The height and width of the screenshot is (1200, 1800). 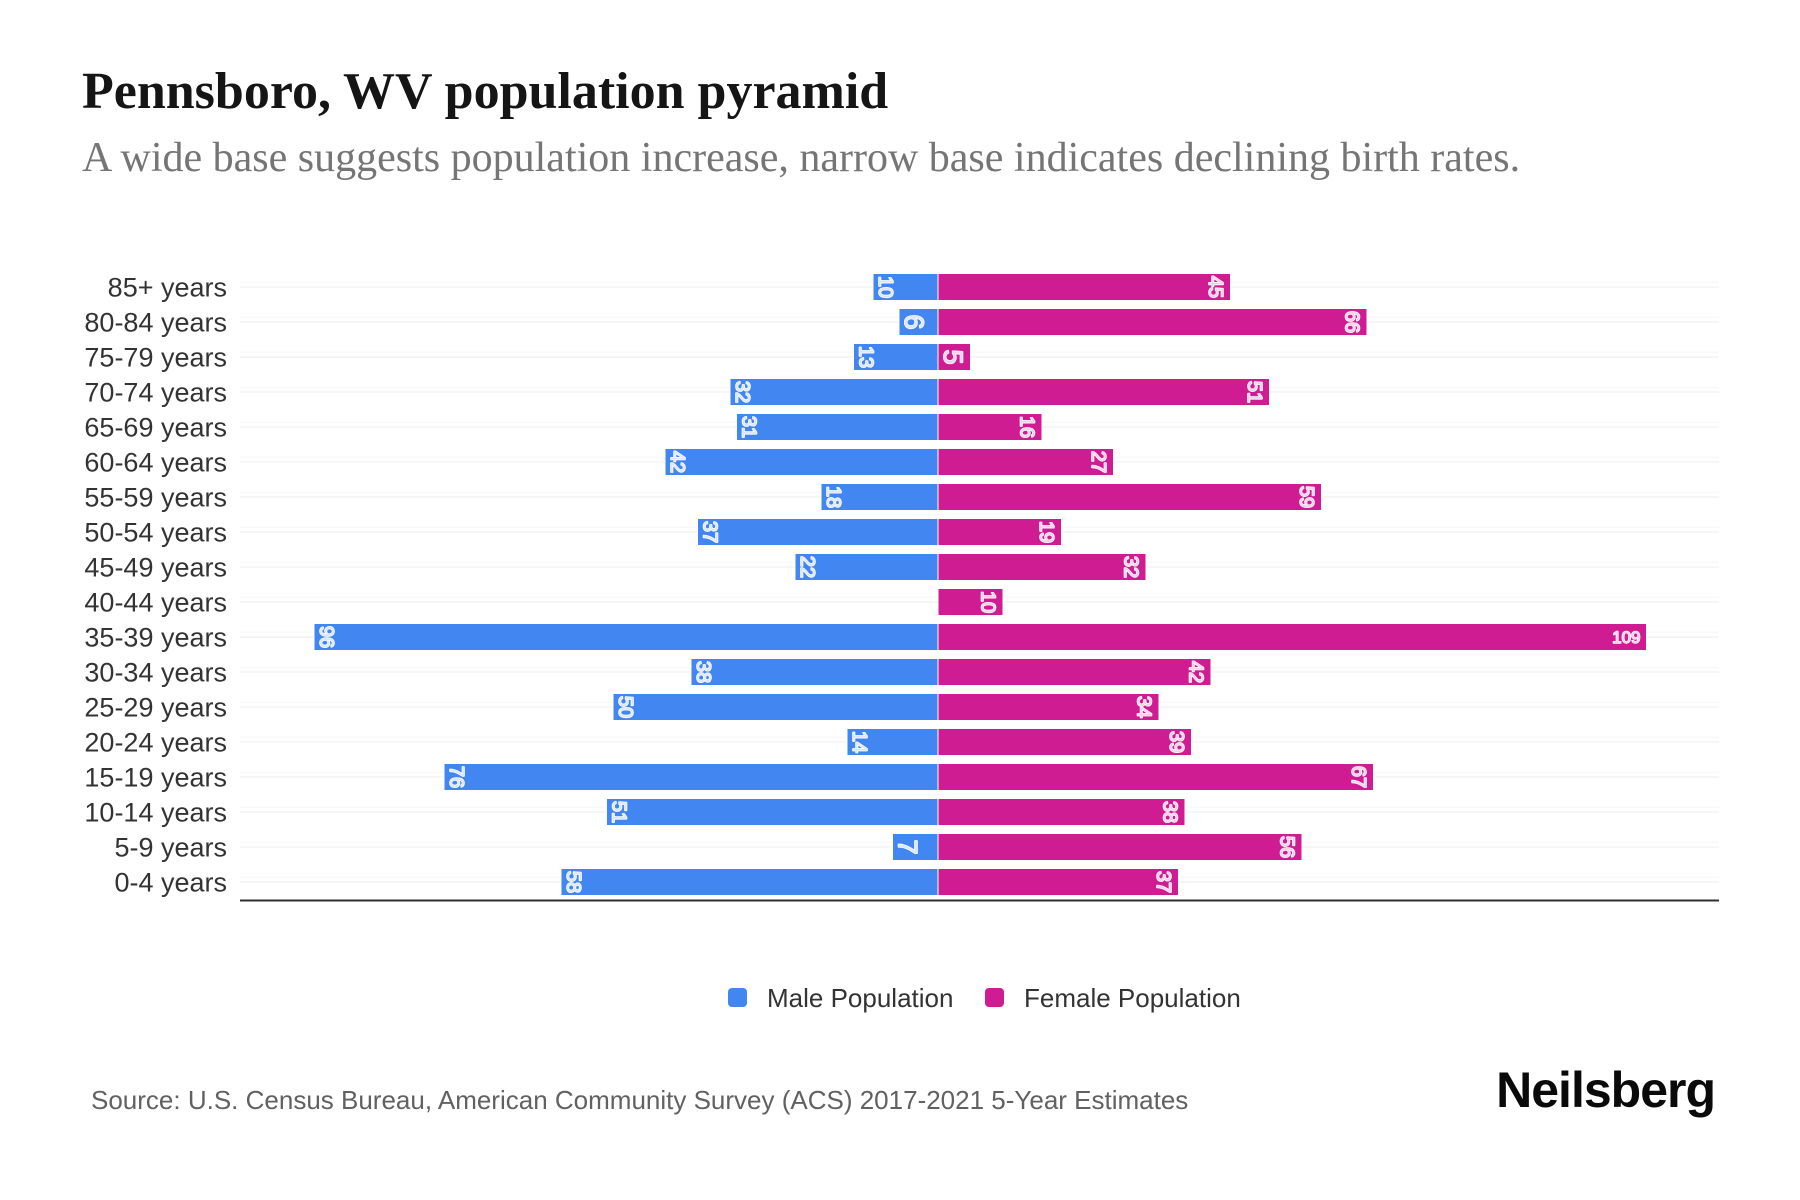 I want to click on svg-text: 55-59 years, so click(x=155, y=498).